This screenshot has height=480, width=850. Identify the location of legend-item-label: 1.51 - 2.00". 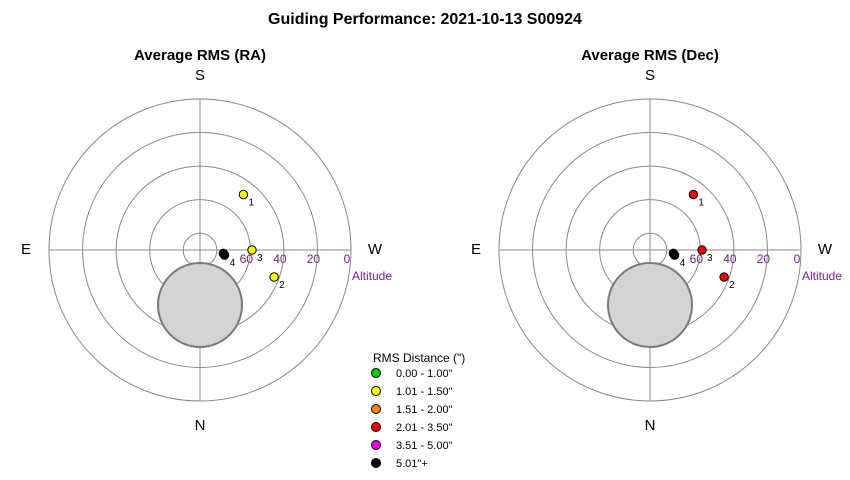
(424, 410).